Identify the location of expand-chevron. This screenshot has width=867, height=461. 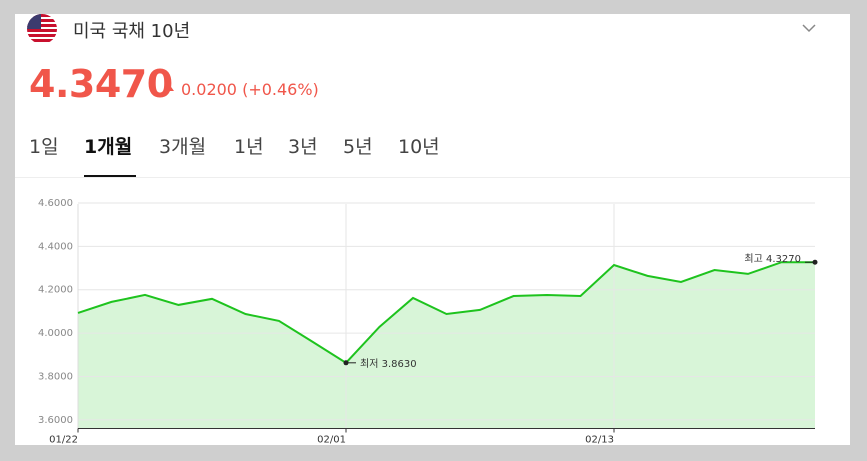
(809, 28).